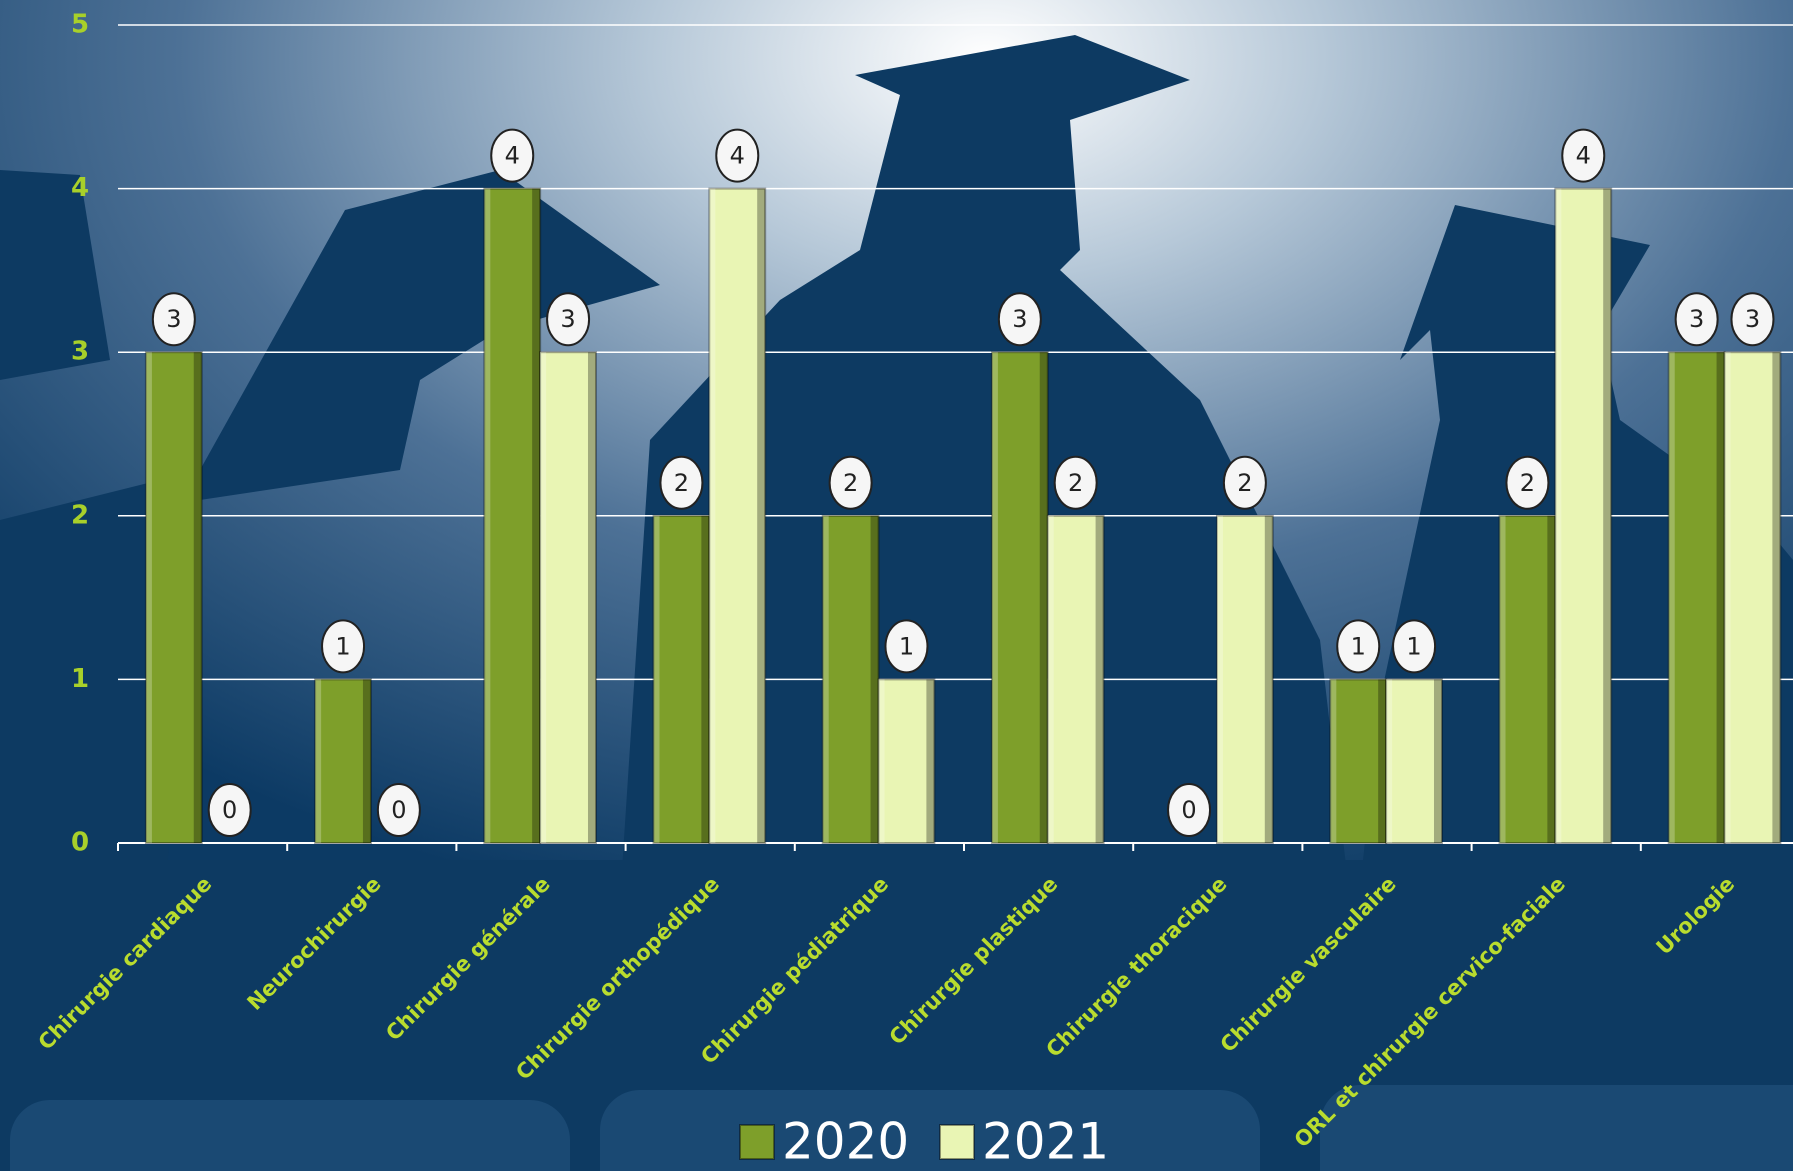 The height and width of the screenshot is (1171, 1793). What do you see at coordinates (1045, 1142) in the screenshot?
I see `legend-label: 2021` at bounding box center [1045, 1142].